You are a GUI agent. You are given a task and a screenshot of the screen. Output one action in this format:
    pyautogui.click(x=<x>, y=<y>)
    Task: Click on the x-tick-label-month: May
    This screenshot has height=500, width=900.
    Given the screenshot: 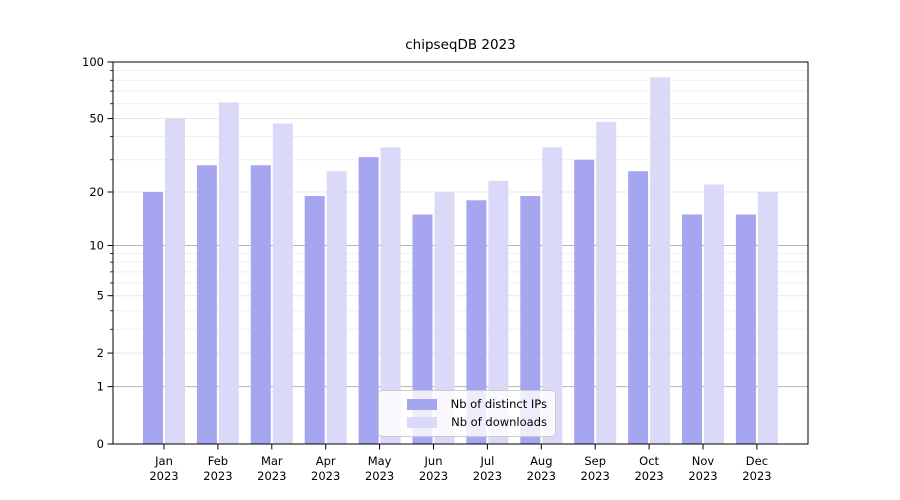 What is the action you would take?
    pyautogui.click(x=380, y=461)
    